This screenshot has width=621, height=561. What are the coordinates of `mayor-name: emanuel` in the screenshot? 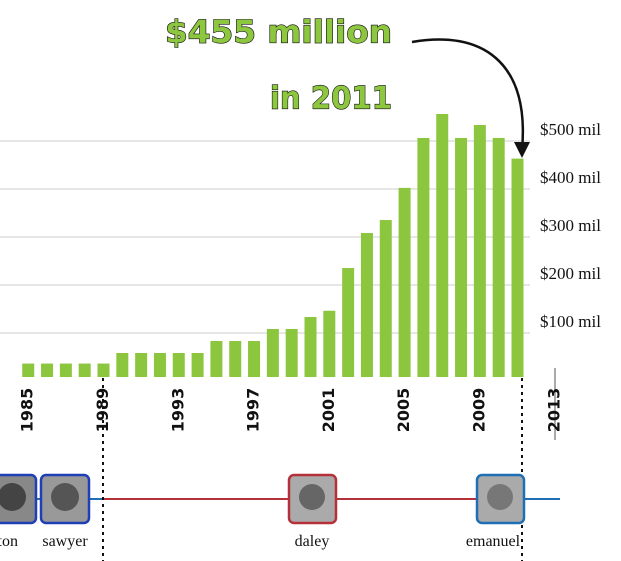 It's located at (493, 541).